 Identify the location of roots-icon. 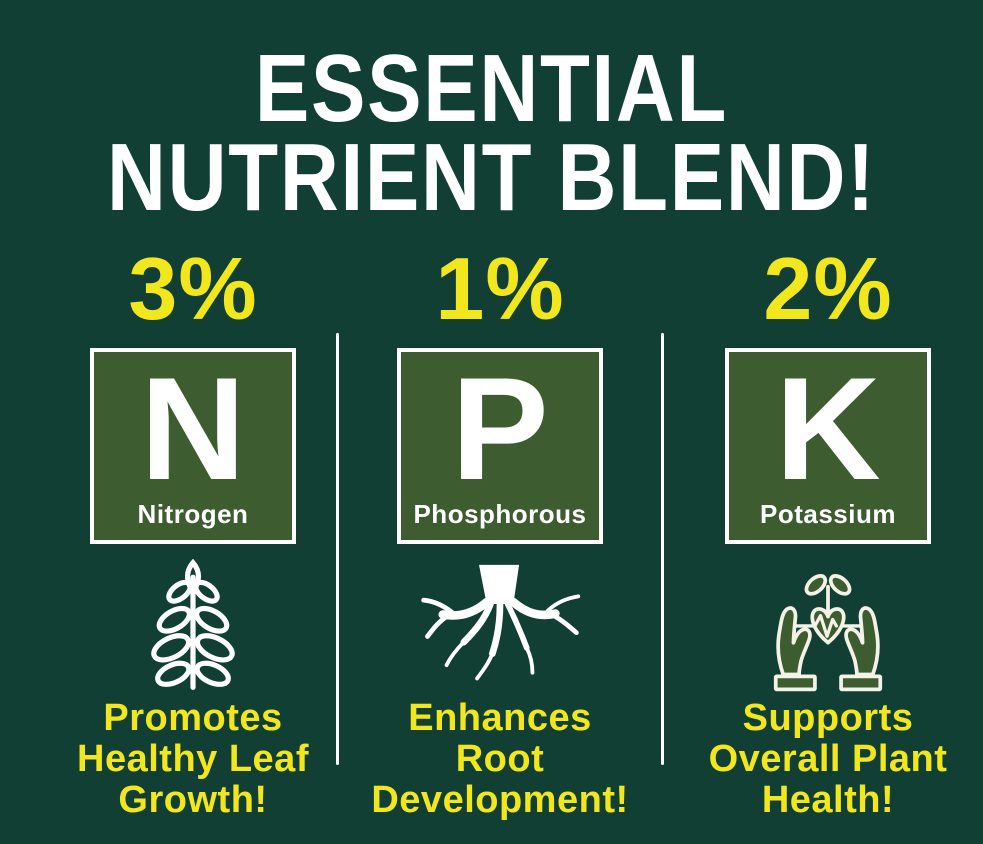
(500, 625).